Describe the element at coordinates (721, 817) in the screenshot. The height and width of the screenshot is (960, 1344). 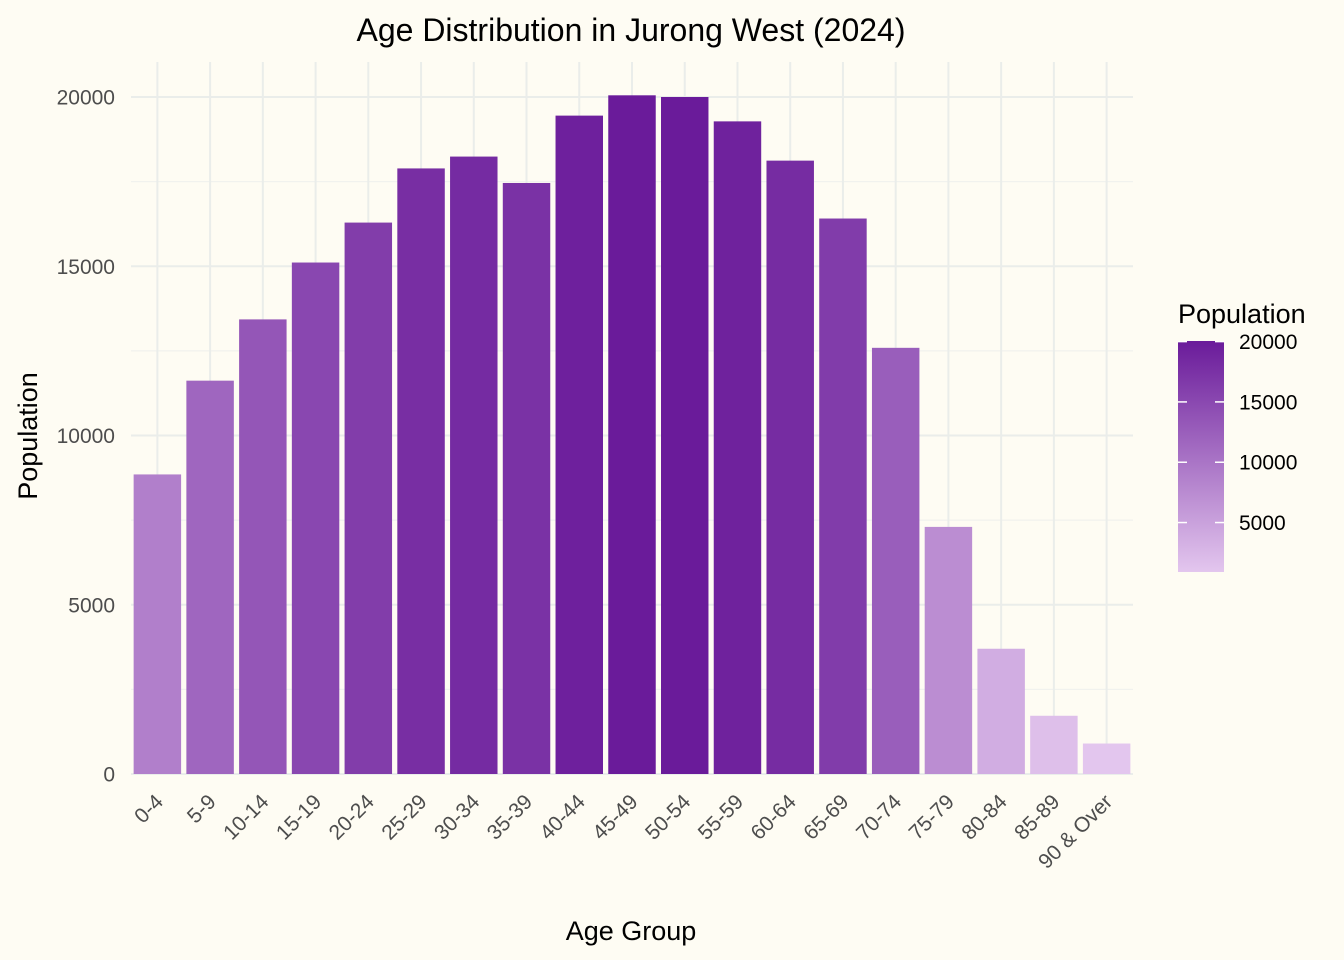
I see `x-tick-label: 55-59` at that location.